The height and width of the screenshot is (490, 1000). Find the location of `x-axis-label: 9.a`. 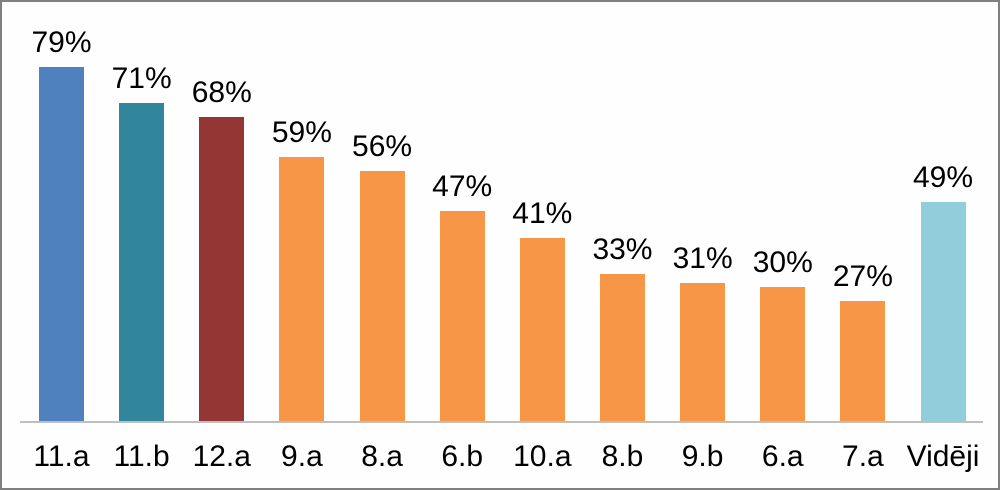

x-axis-label: 9.a is located at coordinates (302, 456).